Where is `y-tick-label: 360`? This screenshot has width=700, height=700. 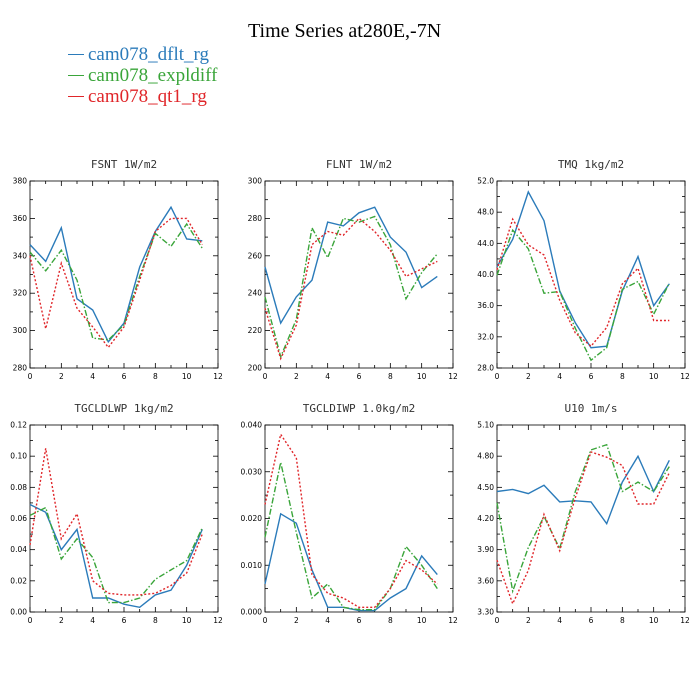
y-tick-label: 360 is located at coordinates (20, 218).